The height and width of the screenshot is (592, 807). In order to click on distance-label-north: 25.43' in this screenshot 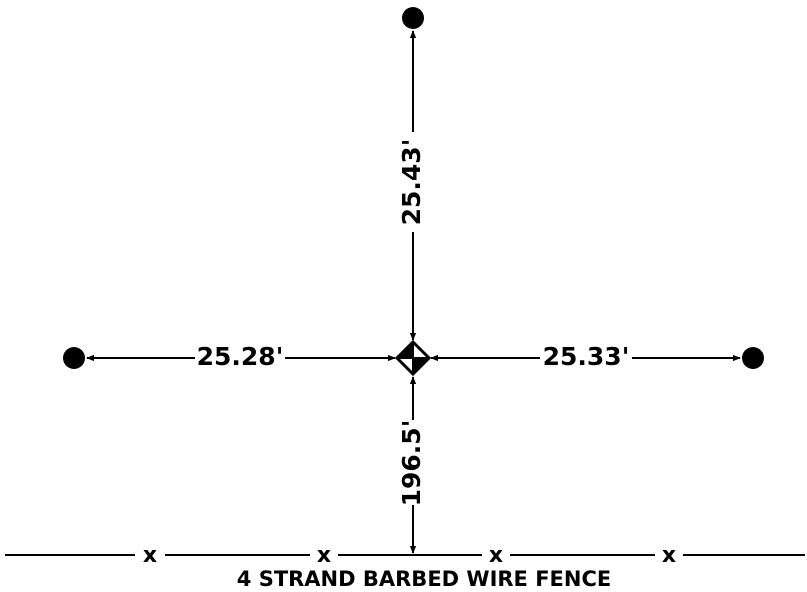, I will do `click(411, 182)`.